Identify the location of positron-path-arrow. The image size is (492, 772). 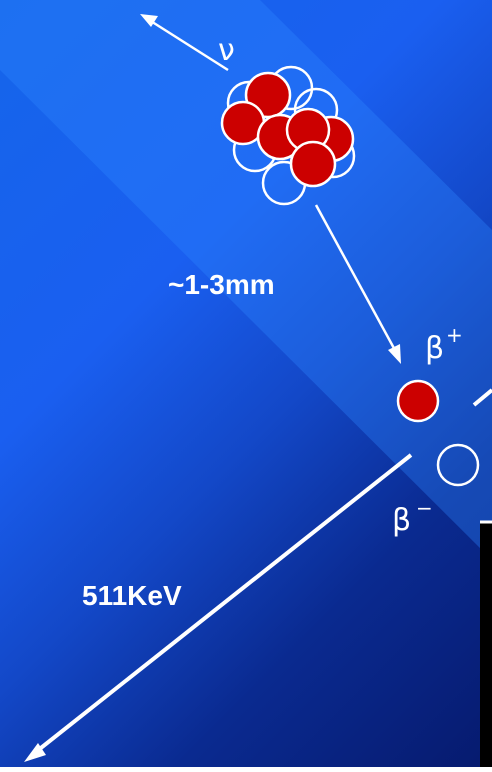
(357, 284).